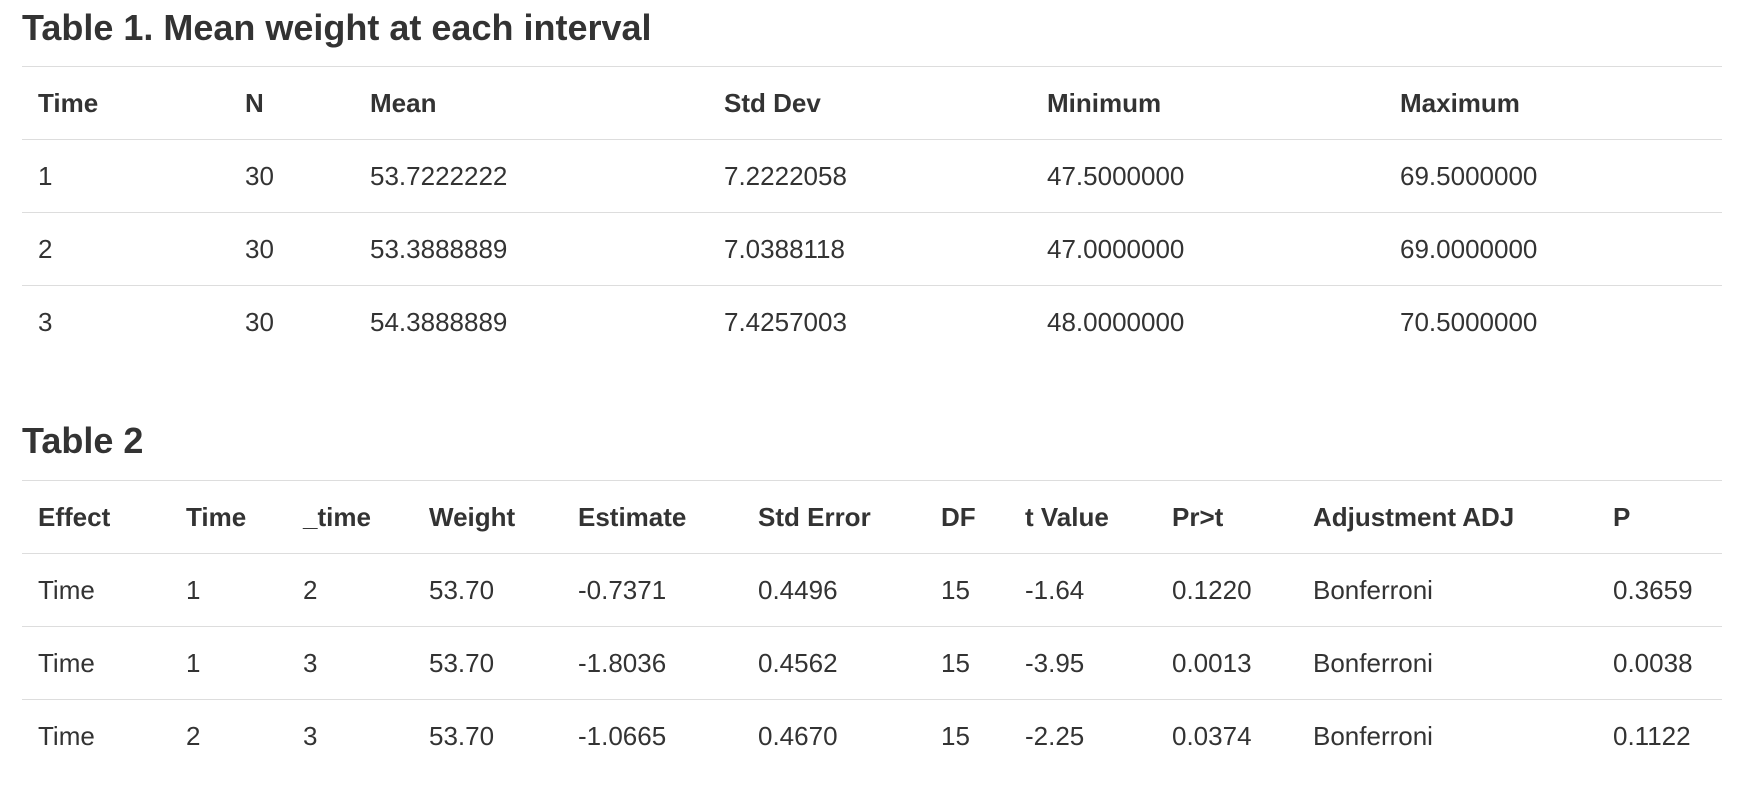 Image resolution: width=1742 pixels, height=804 pixels. What do you see at coordinates (833, 517) in the screenshot?
I see `header-cell: Std Error` at bounding box center [833, 517].